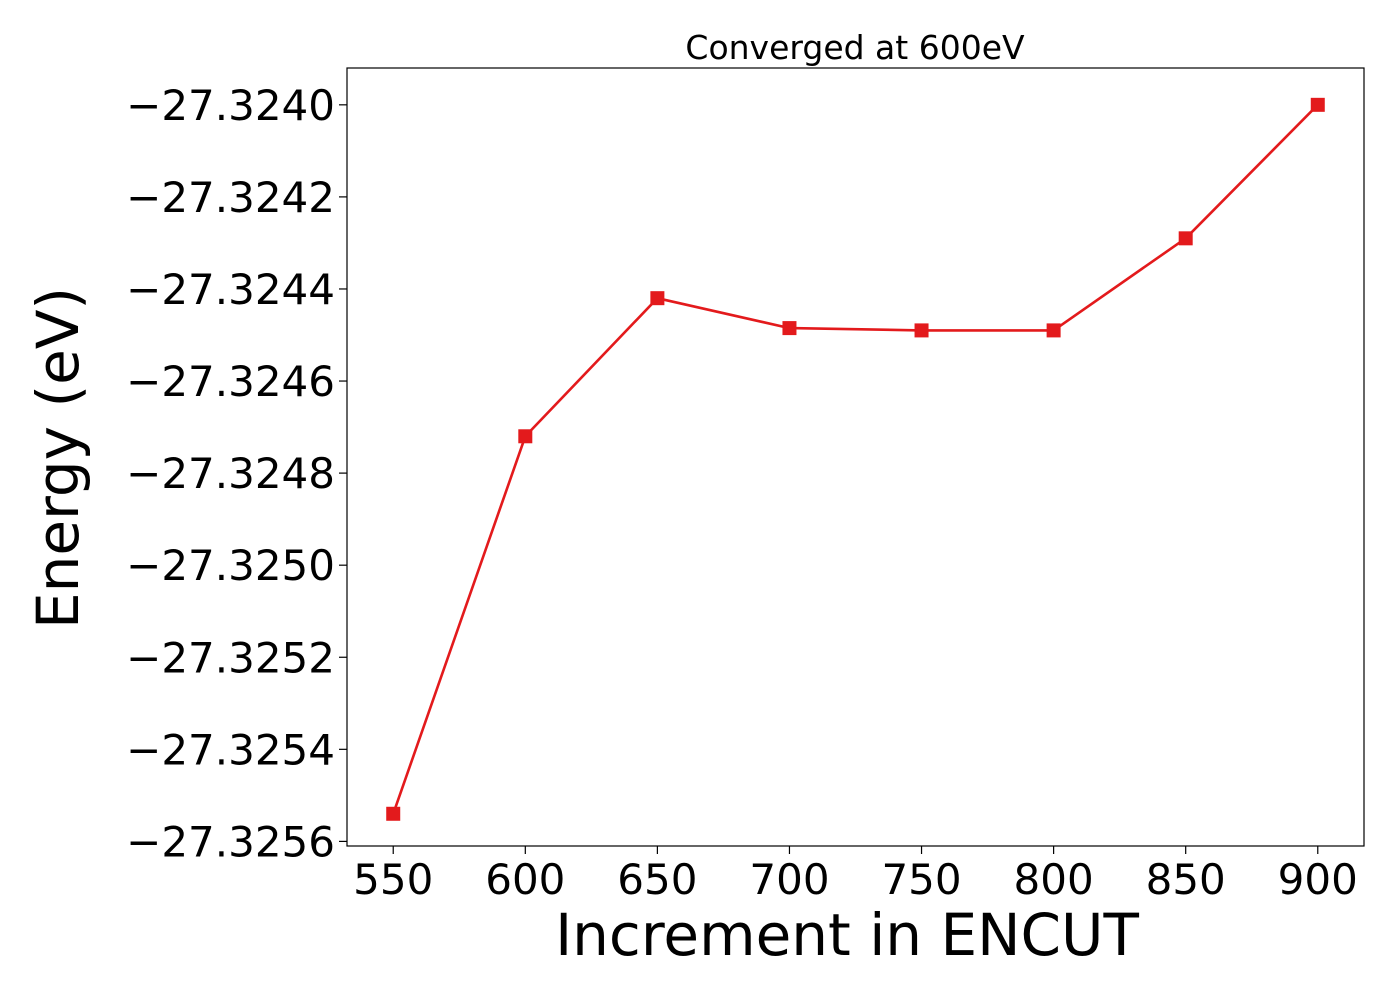 The width and height of the screenshot is (1400, 1000). I want to click on x-tick-label: 650, so click(657, 879).